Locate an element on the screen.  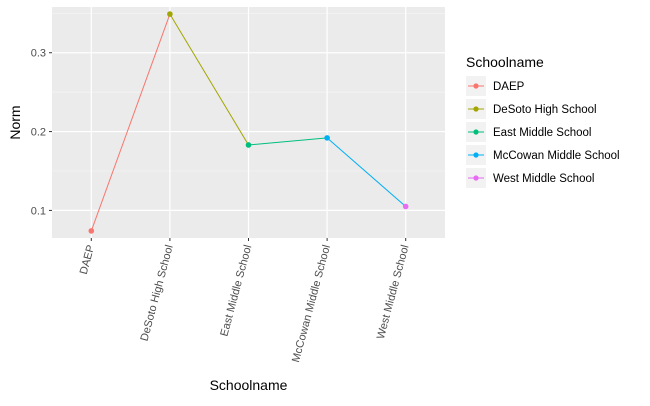
legend-title: Schoolname is located at coordinates (505, 62).